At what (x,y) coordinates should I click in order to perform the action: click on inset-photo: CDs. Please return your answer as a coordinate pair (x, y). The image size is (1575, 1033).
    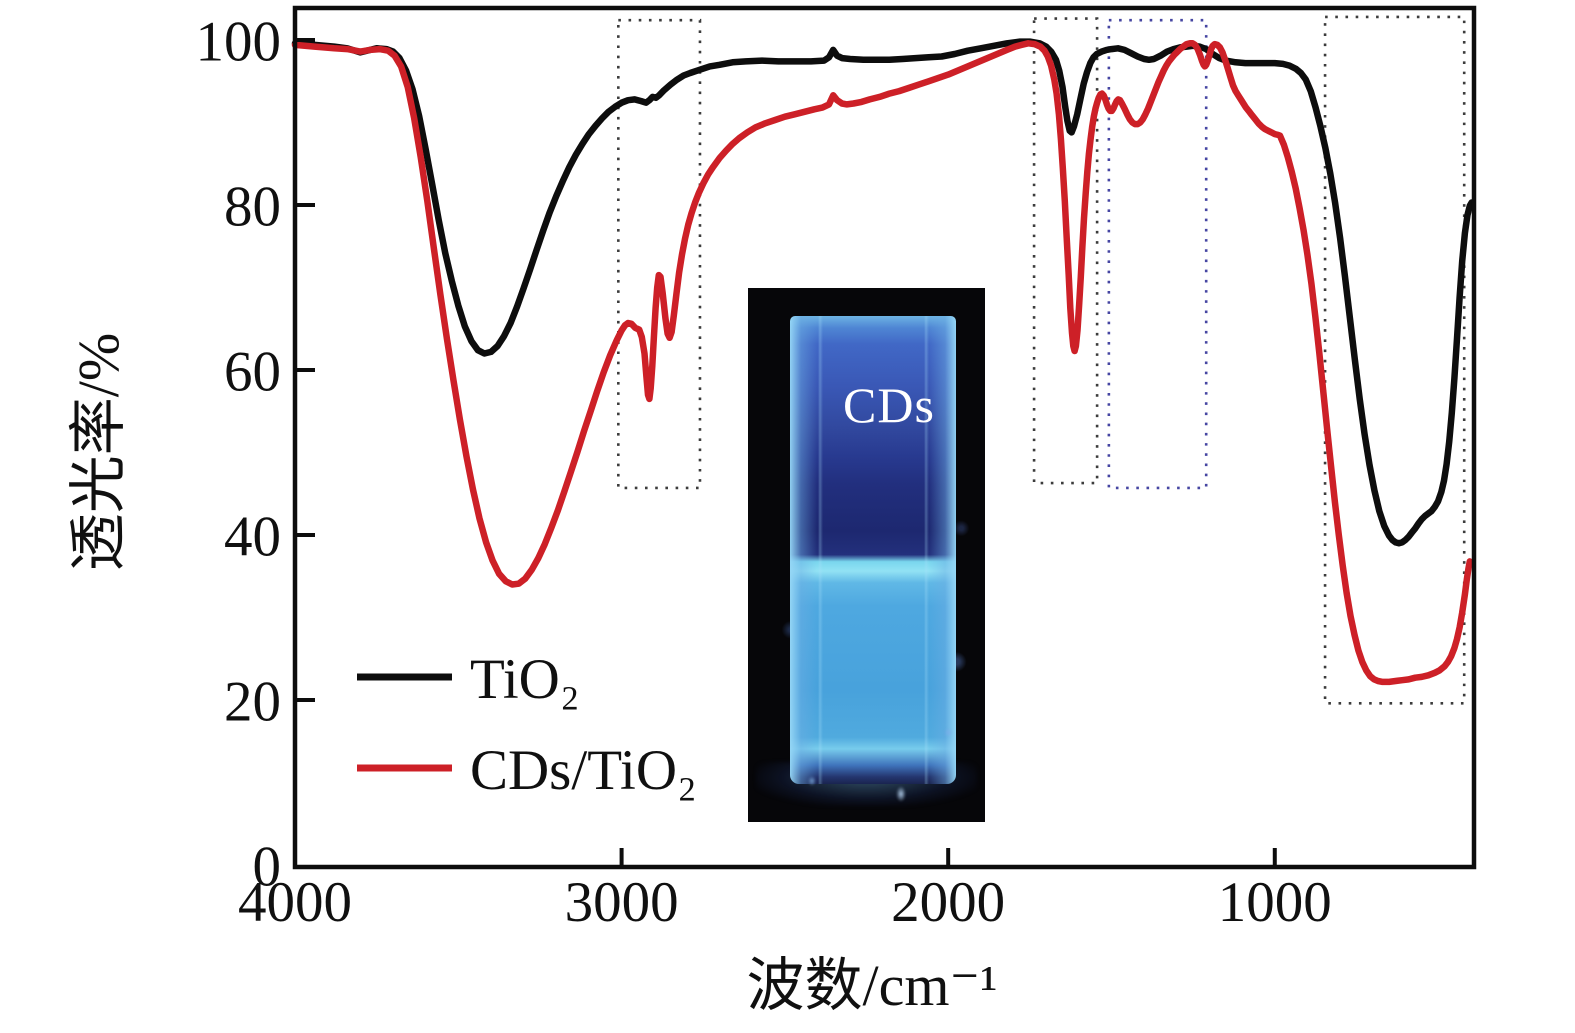
    Looking at the image, I should click on (866, 555).